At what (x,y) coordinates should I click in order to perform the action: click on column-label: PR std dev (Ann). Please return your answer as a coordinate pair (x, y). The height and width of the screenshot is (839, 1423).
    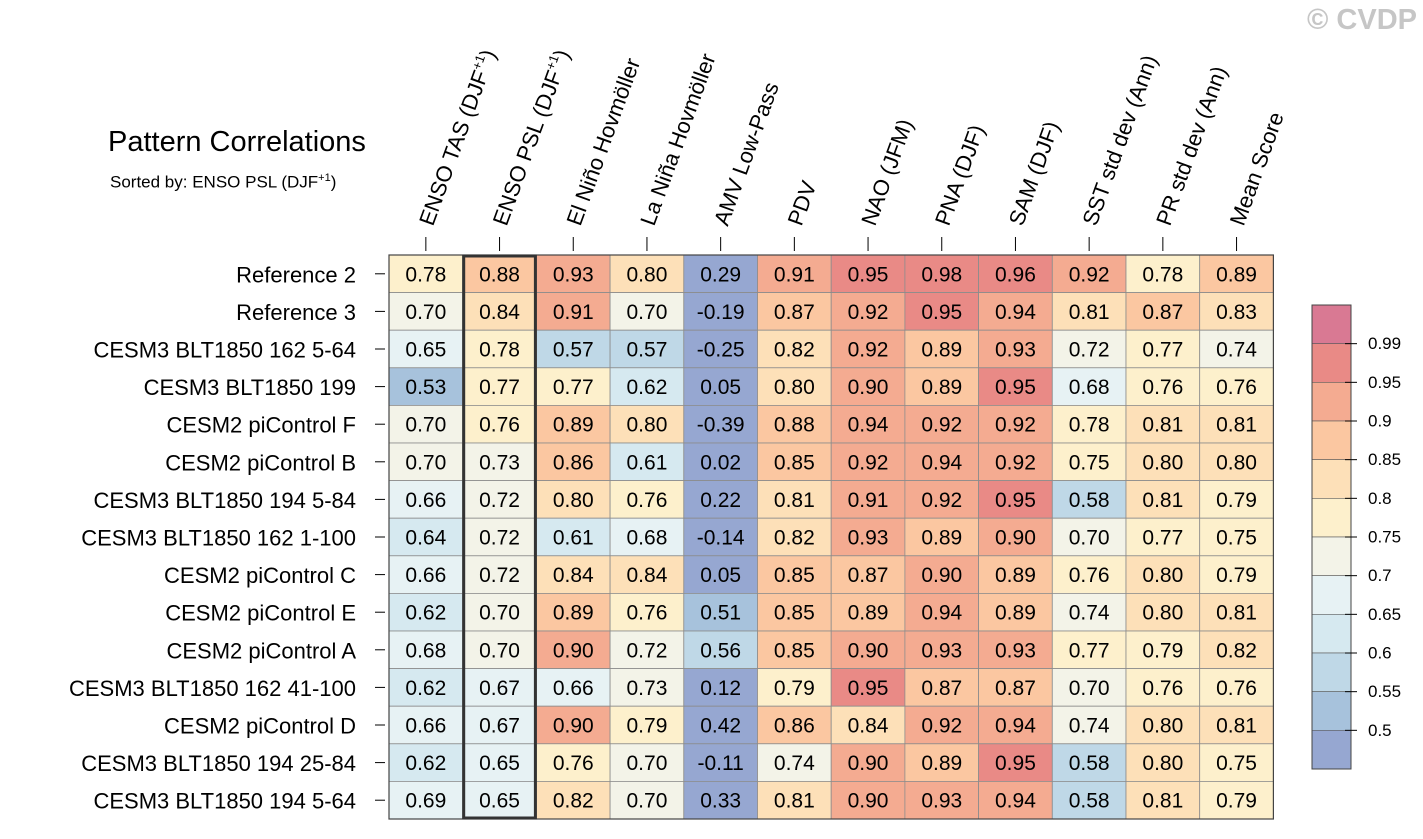
    Looking at the image, I should click on (1191, 146).